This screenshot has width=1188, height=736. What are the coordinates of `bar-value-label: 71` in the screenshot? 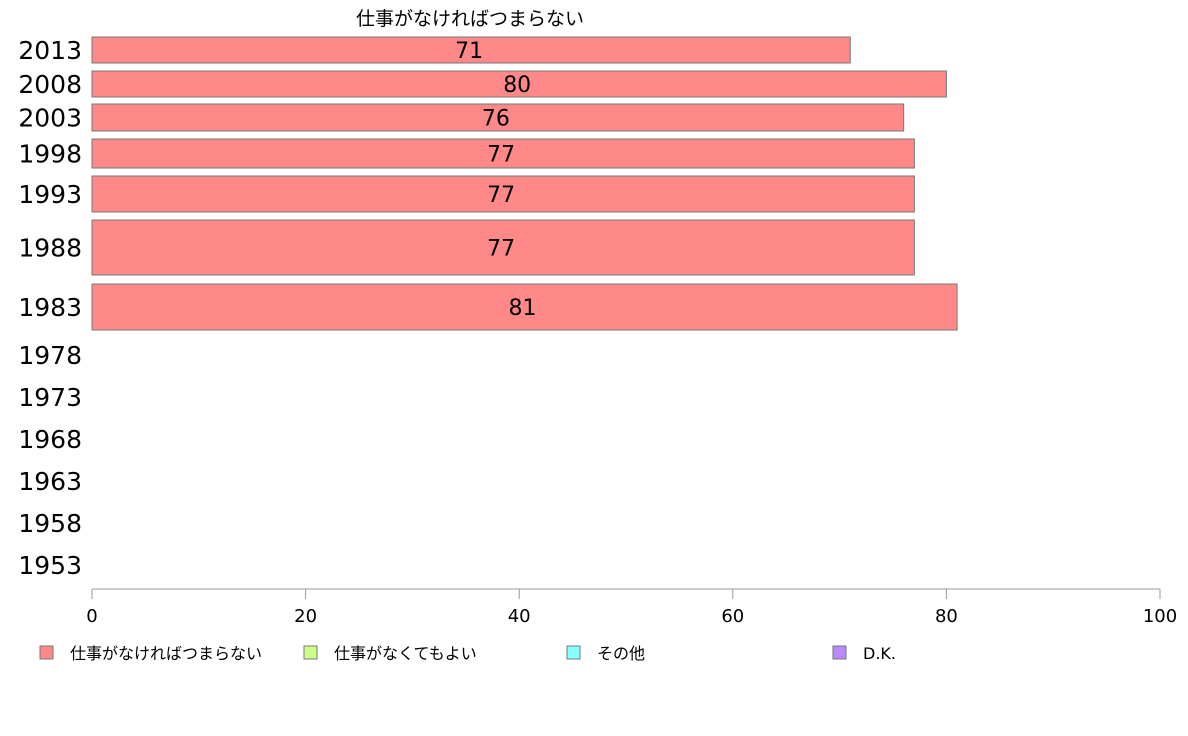 It's located at (469, 51).